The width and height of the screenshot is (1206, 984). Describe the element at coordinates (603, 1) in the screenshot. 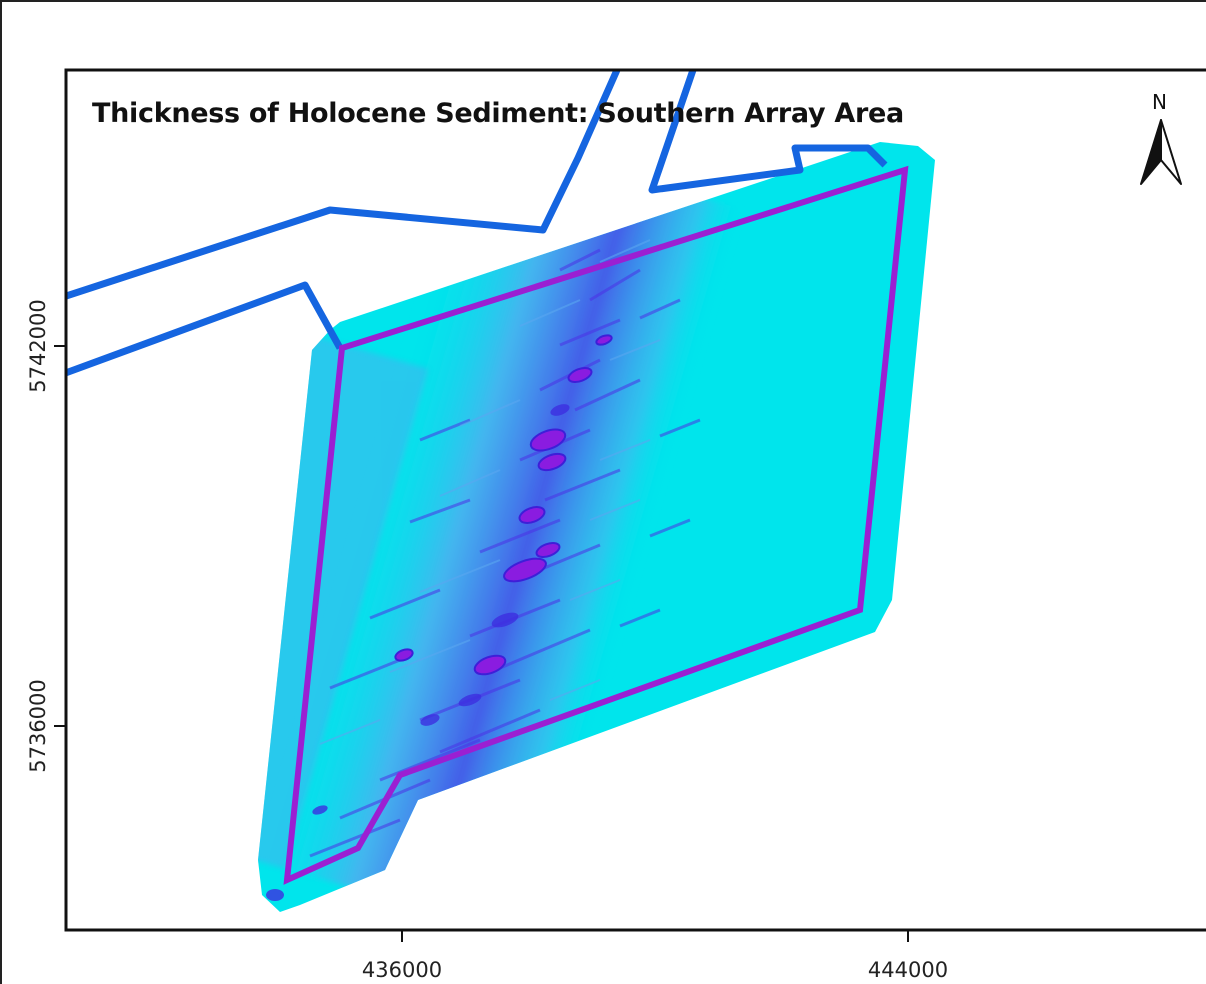

I see `outer-border-top` at that location.